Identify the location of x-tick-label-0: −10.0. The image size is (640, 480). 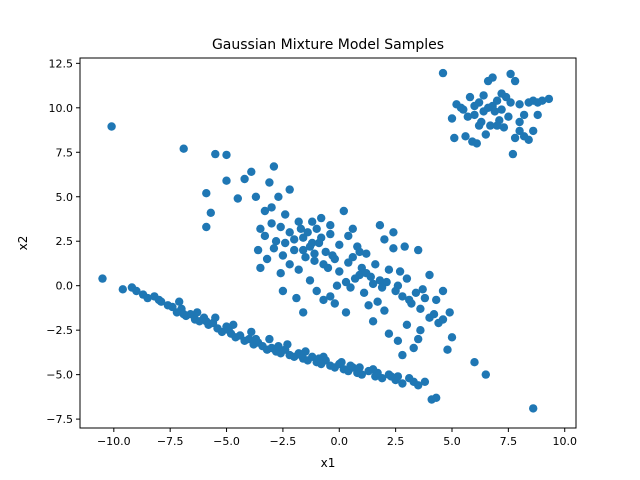
(114, 441).